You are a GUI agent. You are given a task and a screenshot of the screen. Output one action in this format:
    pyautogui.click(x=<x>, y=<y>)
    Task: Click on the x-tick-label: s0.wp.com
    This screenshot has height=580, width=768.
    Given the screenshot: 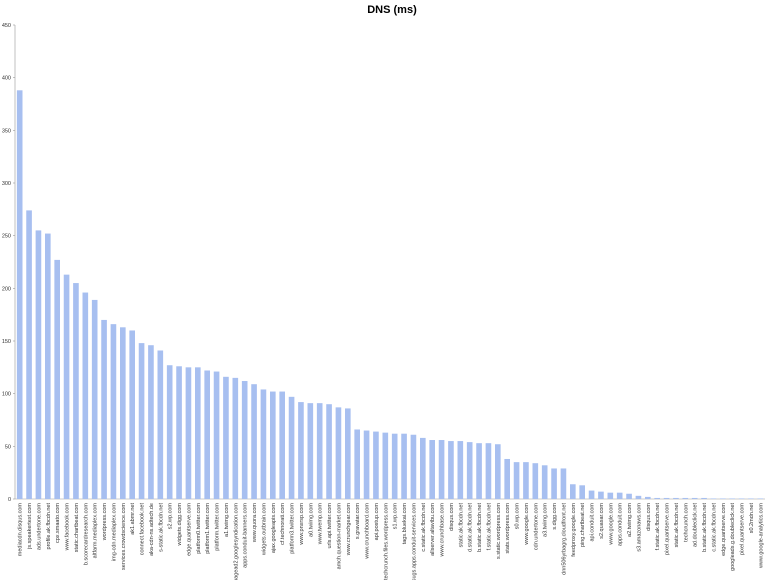 What is the action you would take?
    pyautogui.click(x=518, y=516)
    